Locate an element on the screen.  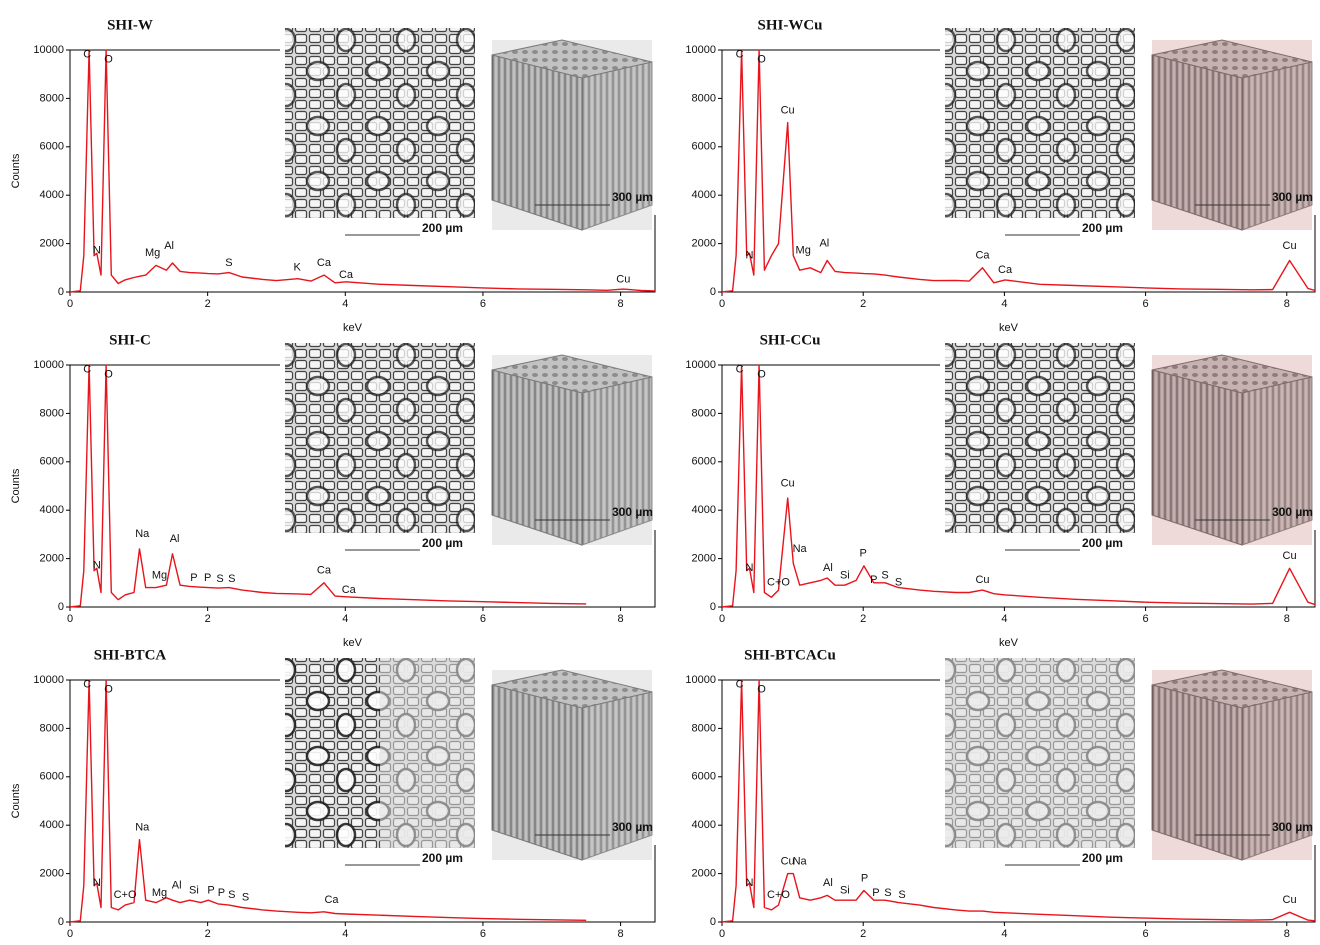
peak-label: Si is located at coordinates (194, 890).